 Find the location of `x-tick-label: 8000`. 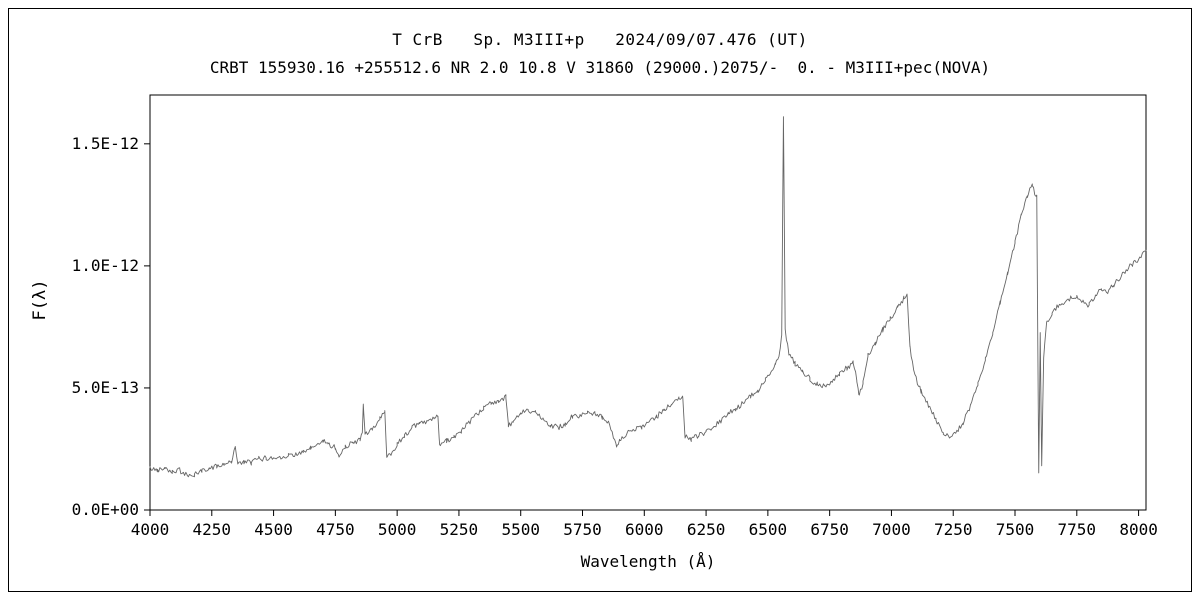

x-tick-label: 8000 is located at coordinates (1138, 529).